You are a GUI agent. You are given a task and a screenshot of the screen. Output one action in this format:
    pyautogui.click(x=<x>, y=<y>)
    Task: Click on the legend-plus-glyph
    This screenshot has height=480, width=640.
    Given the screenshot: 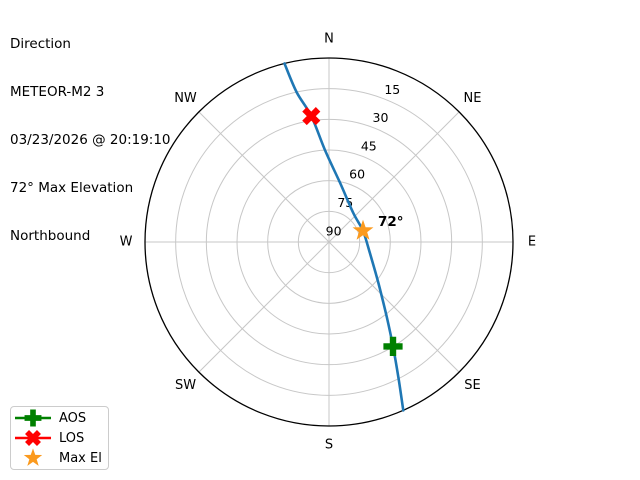 What is the action you would take?
    pyautogui.click(x=33, y=418)
    